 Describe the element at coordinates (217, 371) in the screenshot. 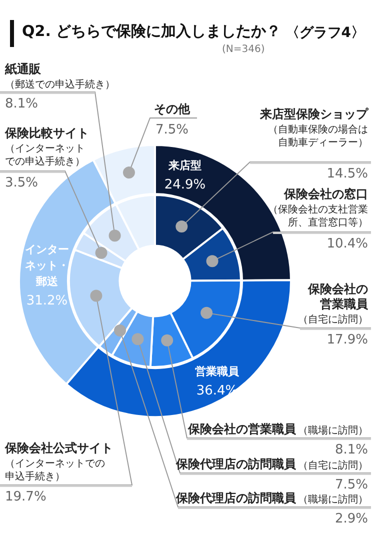

I see `slice-label: 営業職員` at that location.